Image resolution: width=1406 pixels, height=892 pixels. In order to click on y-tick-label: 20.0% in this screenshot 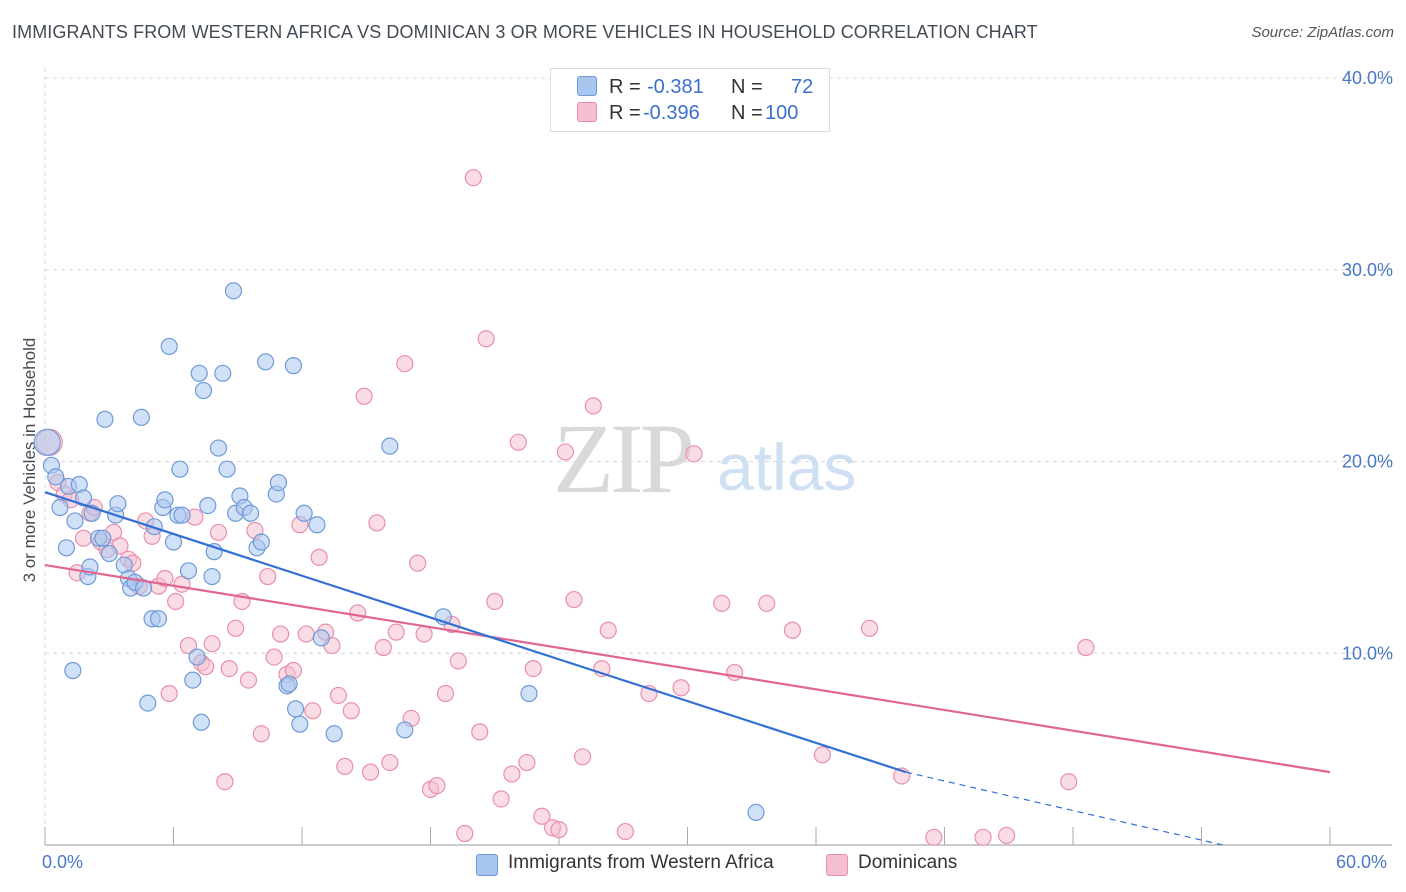, I will do `click(1367, 462)`.